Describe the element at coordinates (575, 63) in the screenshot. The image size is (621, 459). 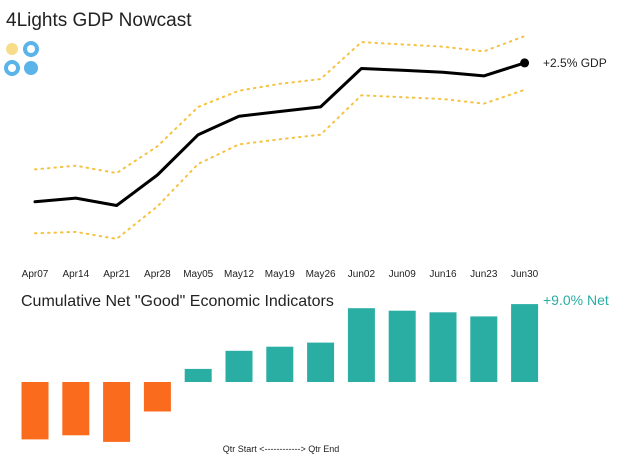
I see `line-end-label: +2.5% GDP` at that location.